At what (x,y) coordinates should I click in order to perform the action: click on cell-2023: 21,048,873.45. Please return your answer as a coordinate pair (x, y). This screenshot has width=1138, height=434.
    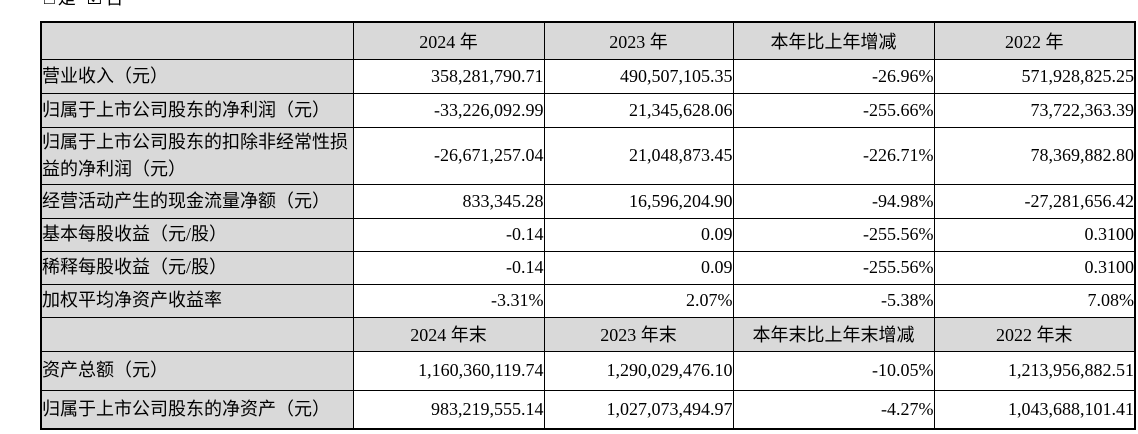
    Looking at the image, I should click on (638, 155).